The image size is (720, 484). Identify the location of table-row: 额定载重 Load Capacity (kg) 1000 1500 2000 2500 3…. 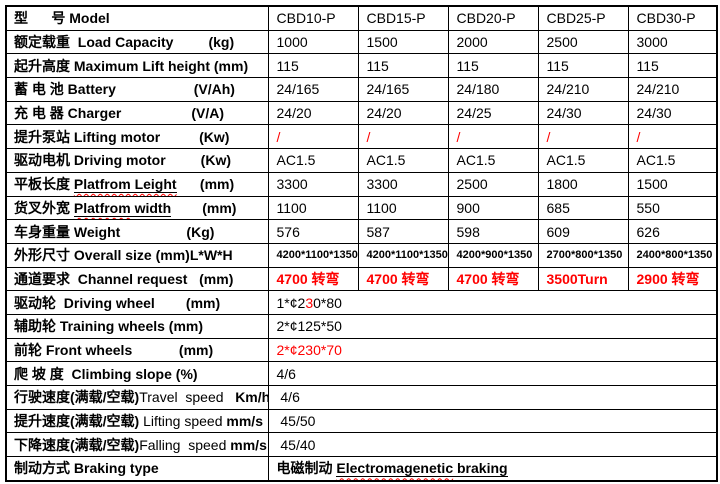
(361, 42).